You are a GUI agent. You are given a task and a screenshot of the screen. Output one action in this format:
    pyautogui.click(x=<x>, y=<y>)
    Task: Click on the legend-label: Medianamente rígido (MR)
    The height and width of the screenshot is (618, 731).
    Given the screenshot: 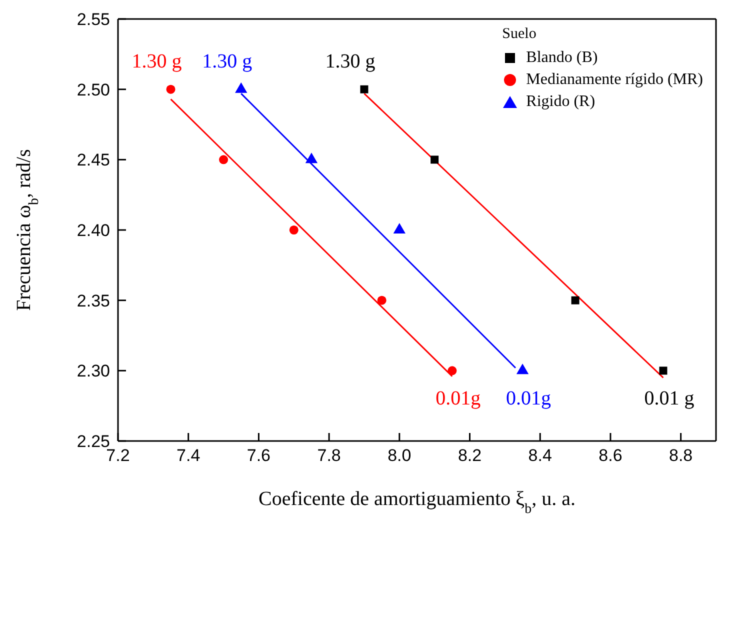 What is the action you would take?
    pyautogui.click(x=614, y=80)
    